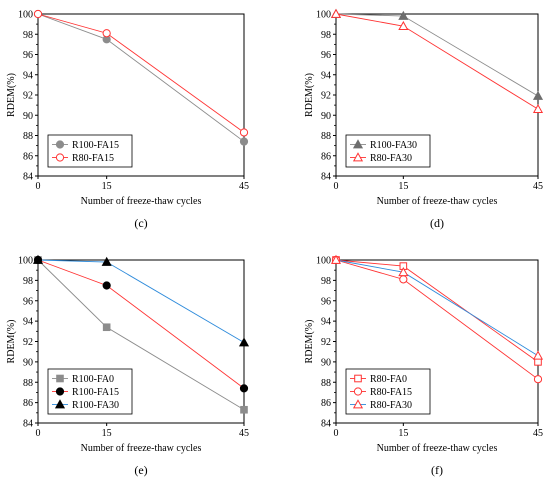 Image resolution: width=550 pixels, height=491 pixels. What do you see at coordinates (140, 470) in the screenshot?
I see `panel-caption: (e)` at bounding box center [140, 470].